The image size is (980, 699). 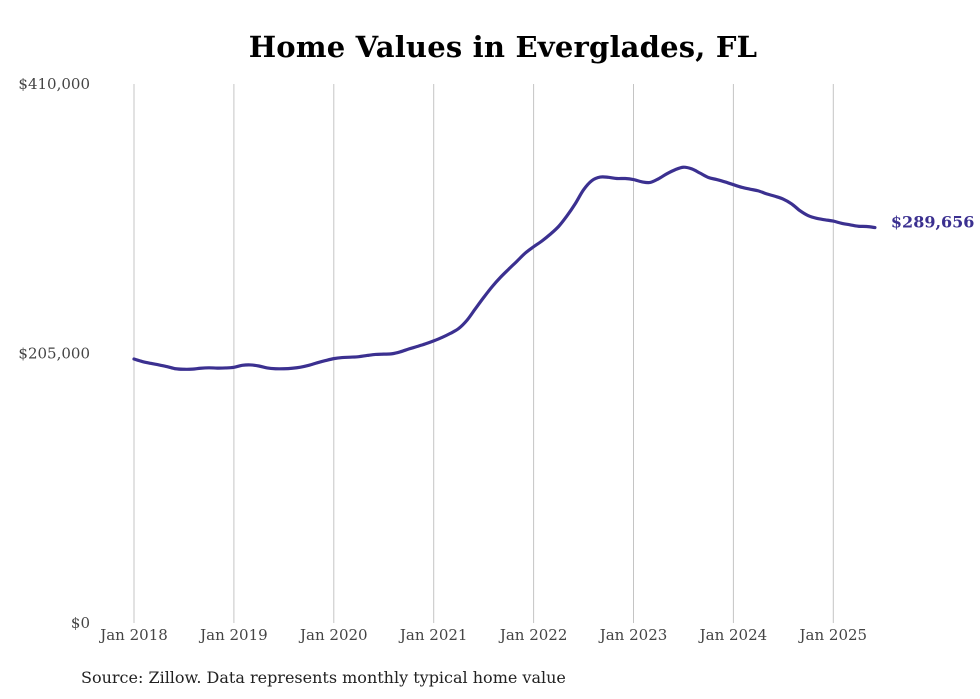 What do you see at coordinates (80, 623) in the screenshot?
I see `y-tick-label: $0` at bounding box center [80, 623].